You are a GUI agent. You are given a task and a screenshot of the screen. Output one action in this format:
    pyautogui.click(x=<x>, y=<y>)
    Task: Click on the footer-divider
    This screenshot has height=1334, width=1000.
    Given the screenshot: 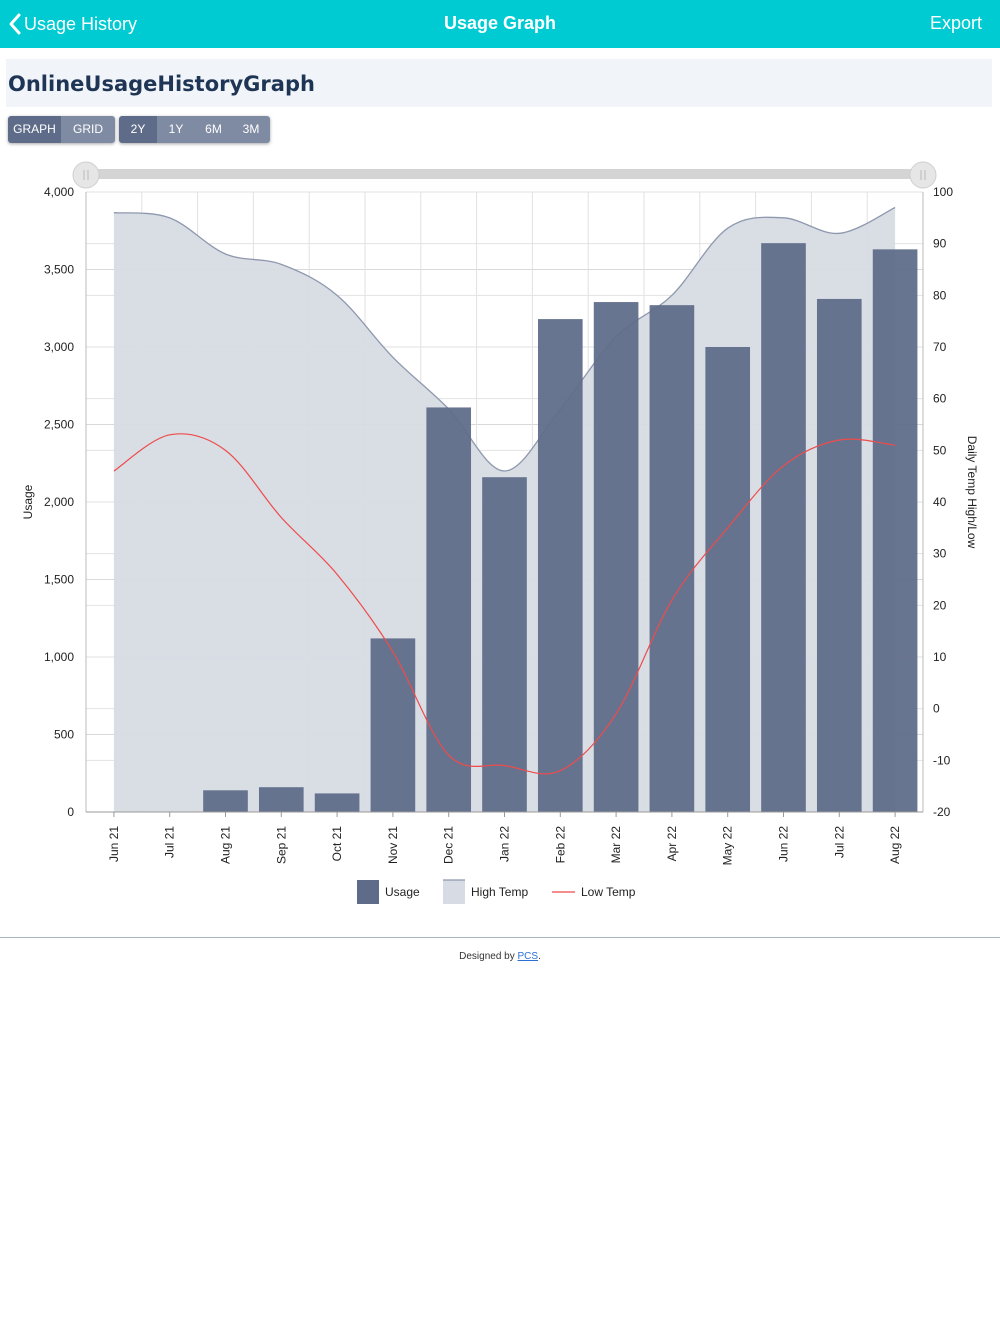 What is the action you would take?
    pyautogui.click(x=500, y=937)
    